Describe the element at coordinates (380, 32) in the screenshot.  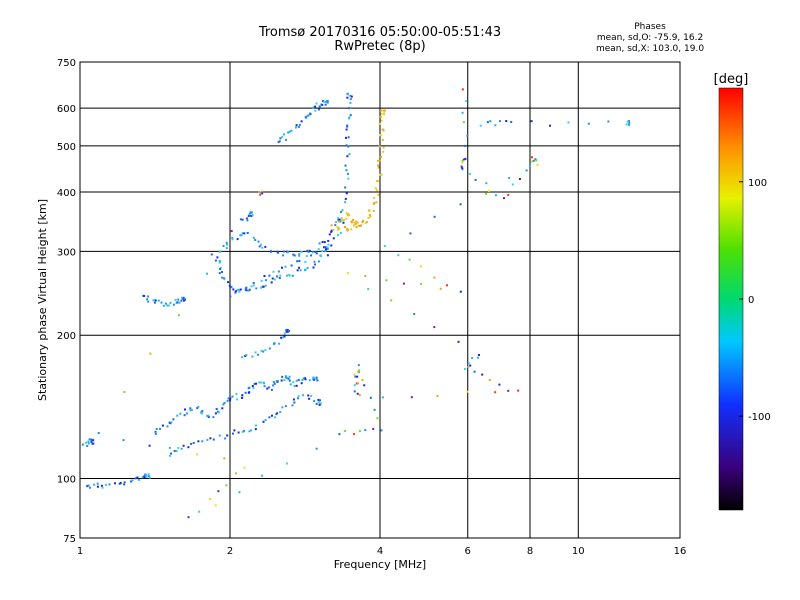
I see `chart-title: Tromsø 20170316 05:50:00-05:51:43` at that location.